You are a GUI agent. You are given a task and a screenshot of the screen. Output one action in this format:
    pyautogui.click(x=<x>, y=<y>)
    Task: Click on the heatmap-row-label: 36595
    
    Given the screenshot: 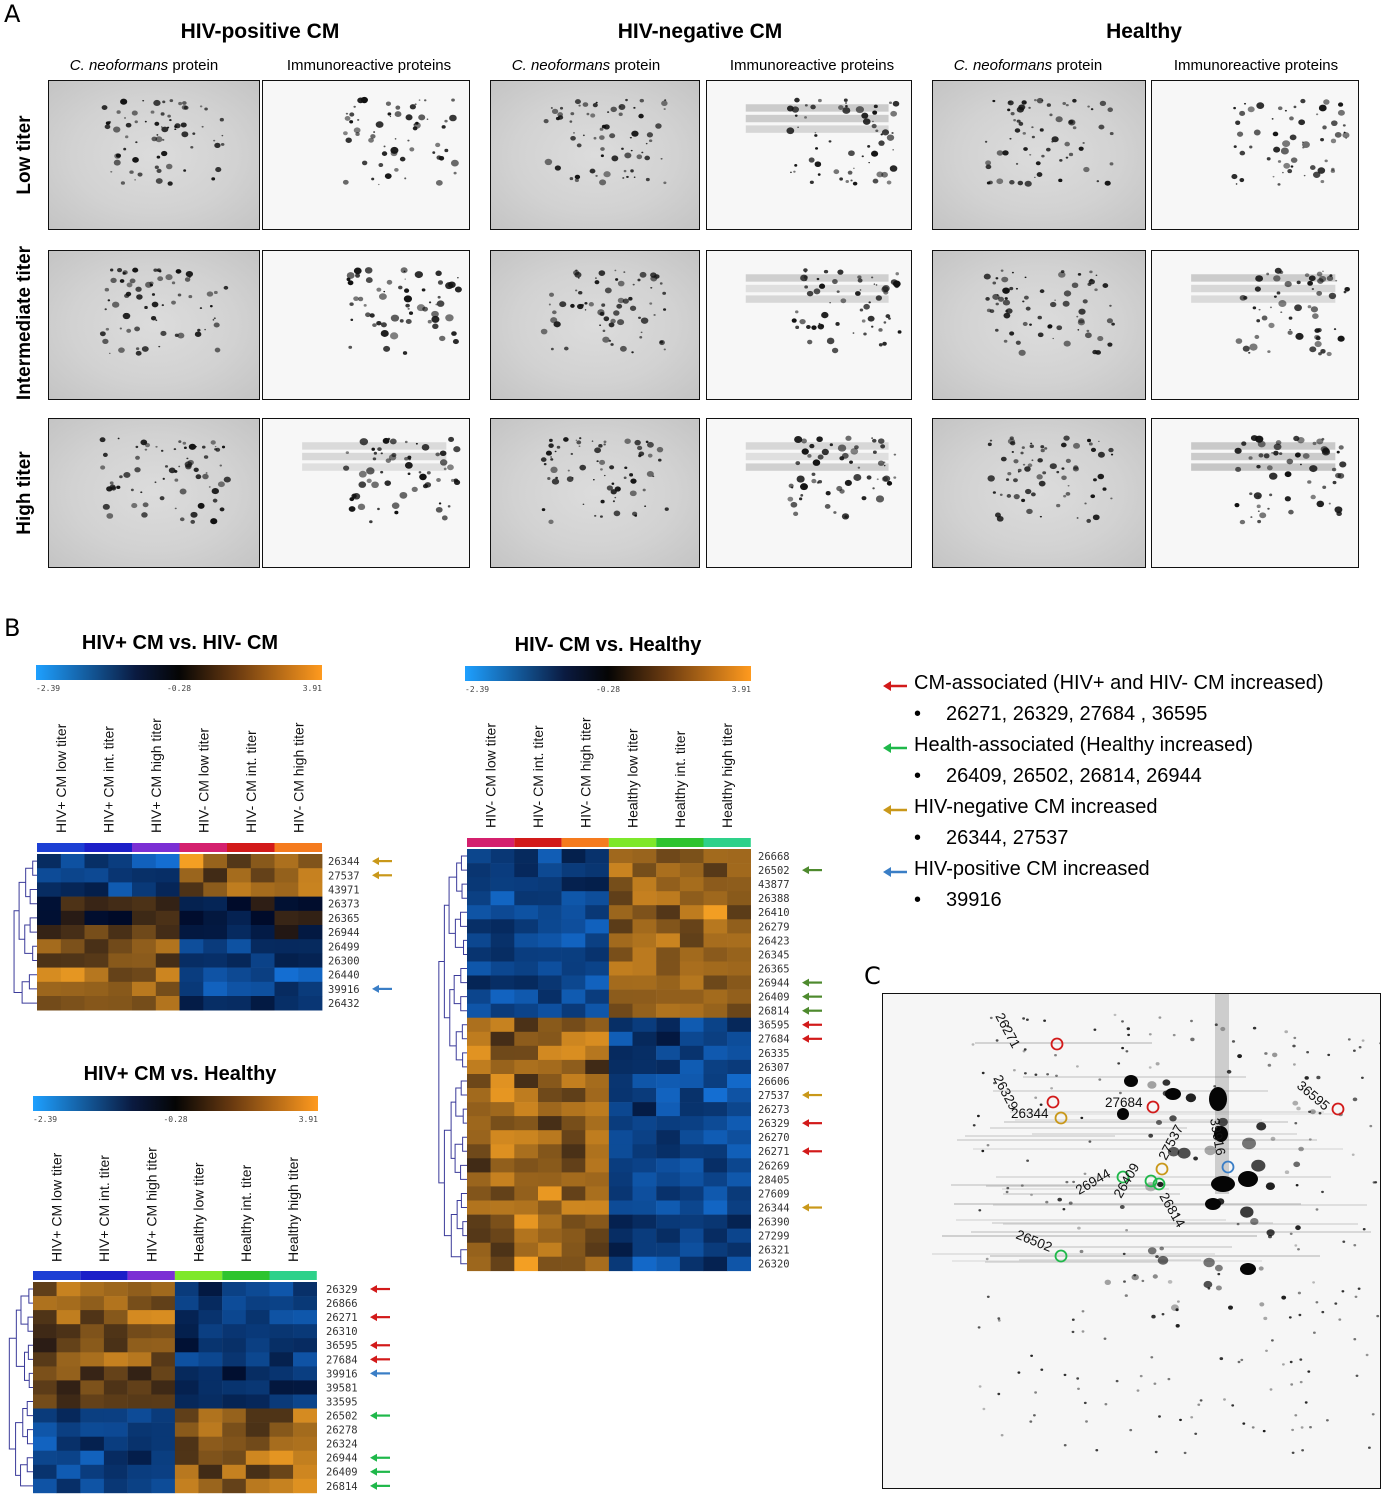 What is the action you would take?
    pyautogui.click(x=342, y=1346)
    